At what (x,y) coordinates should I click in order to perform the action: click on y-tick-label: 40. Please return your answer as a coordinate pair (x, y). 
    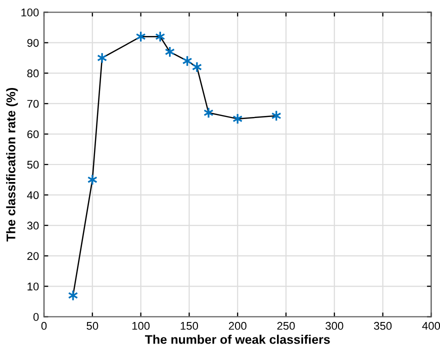
    Looking at the image, I should click on (33, 195).